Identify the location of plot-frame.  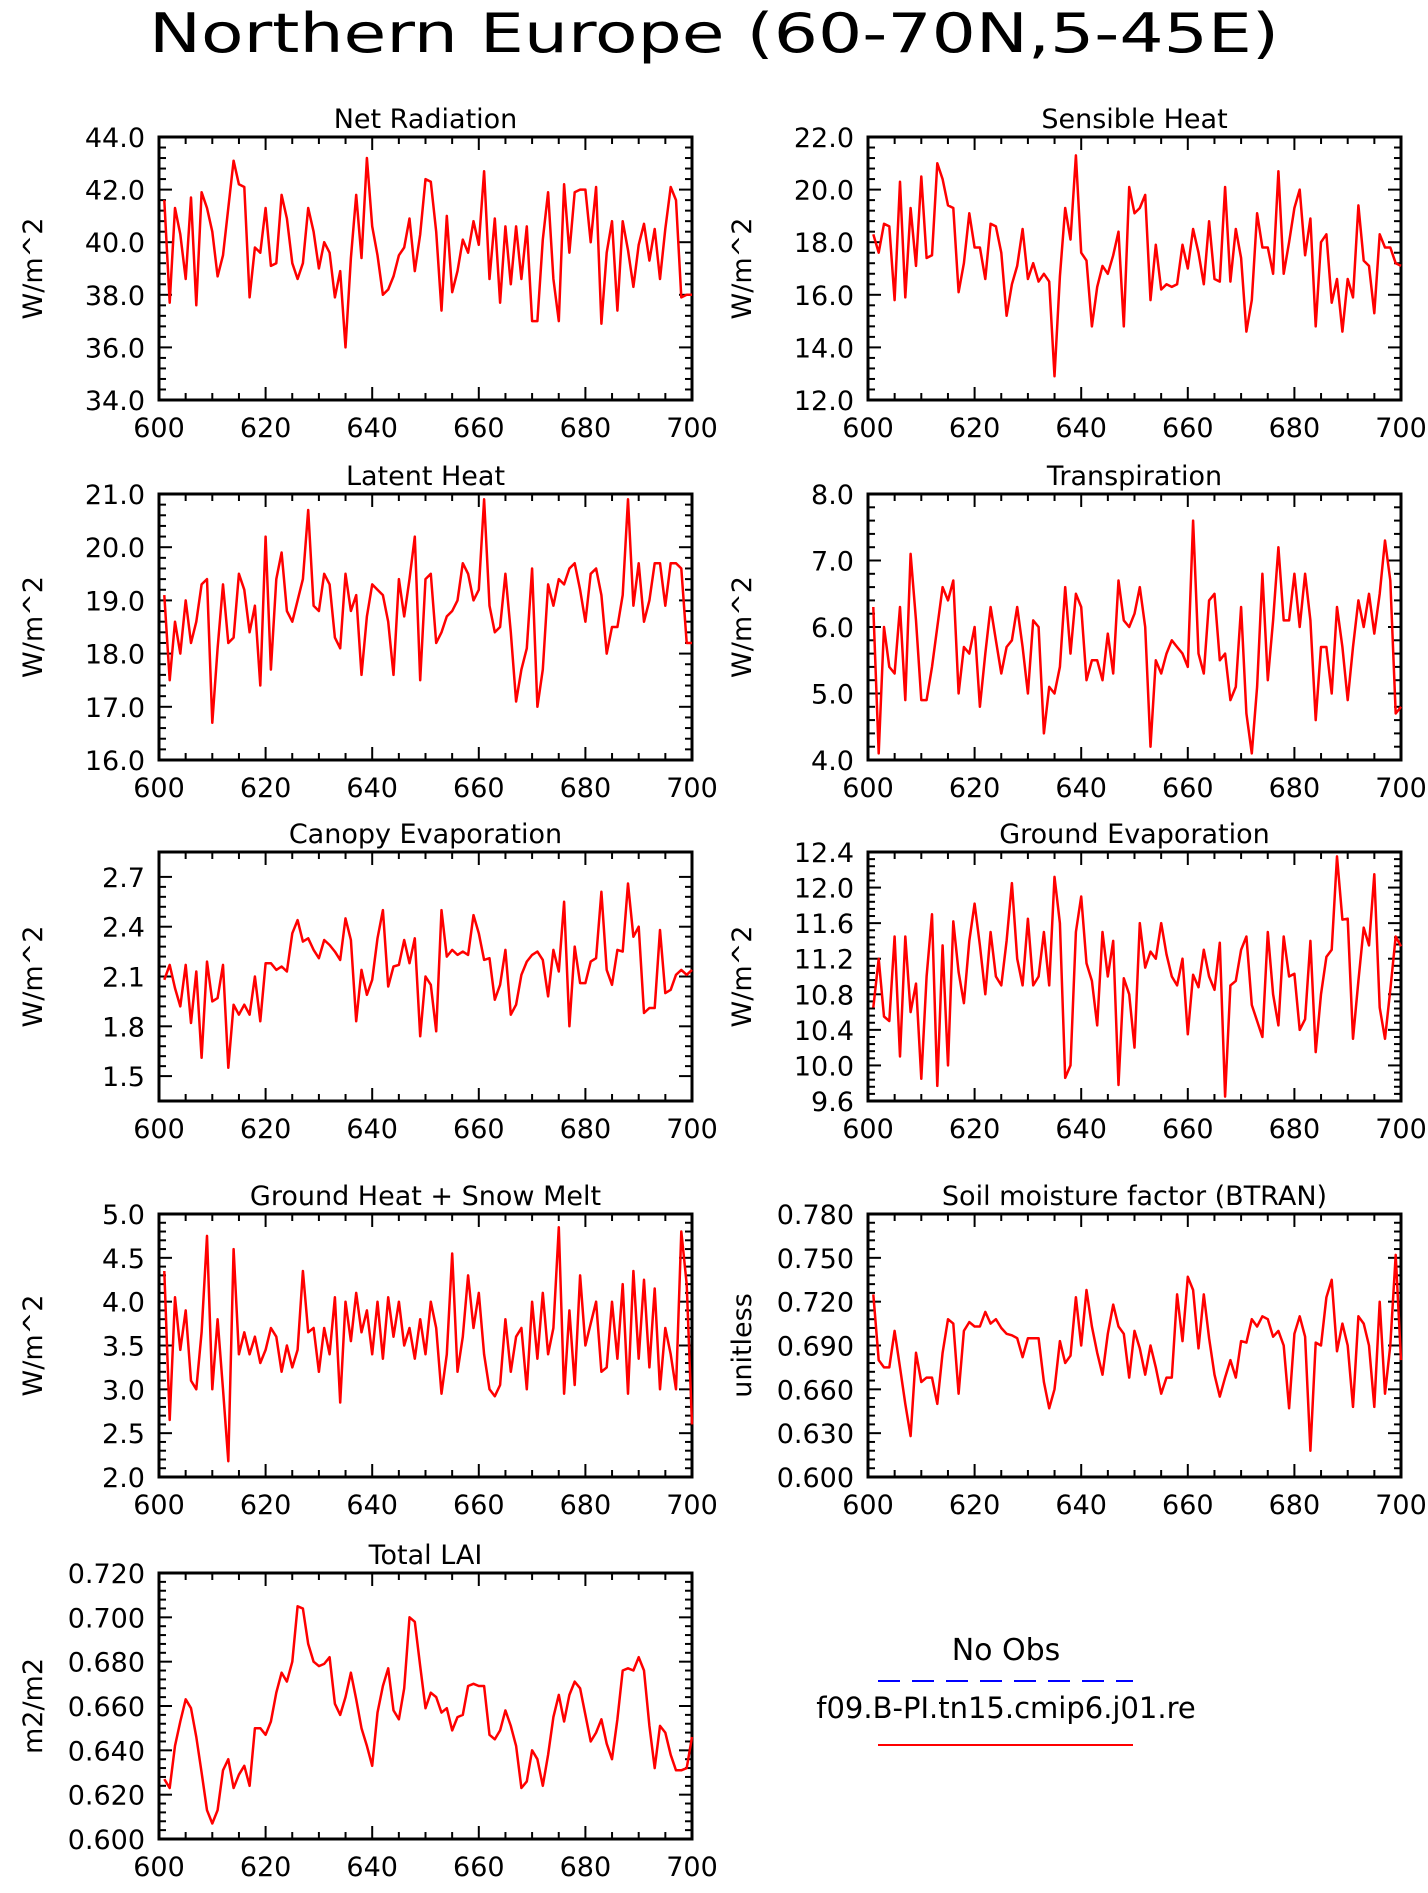
(1134, 268).